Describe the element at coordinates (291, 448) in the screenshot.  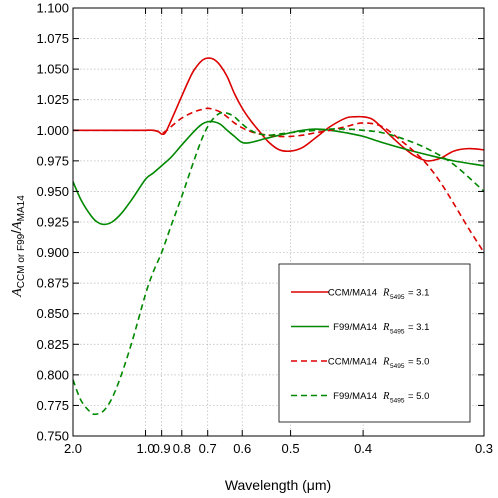
I see `x-tick-label: 0.5` at that location.